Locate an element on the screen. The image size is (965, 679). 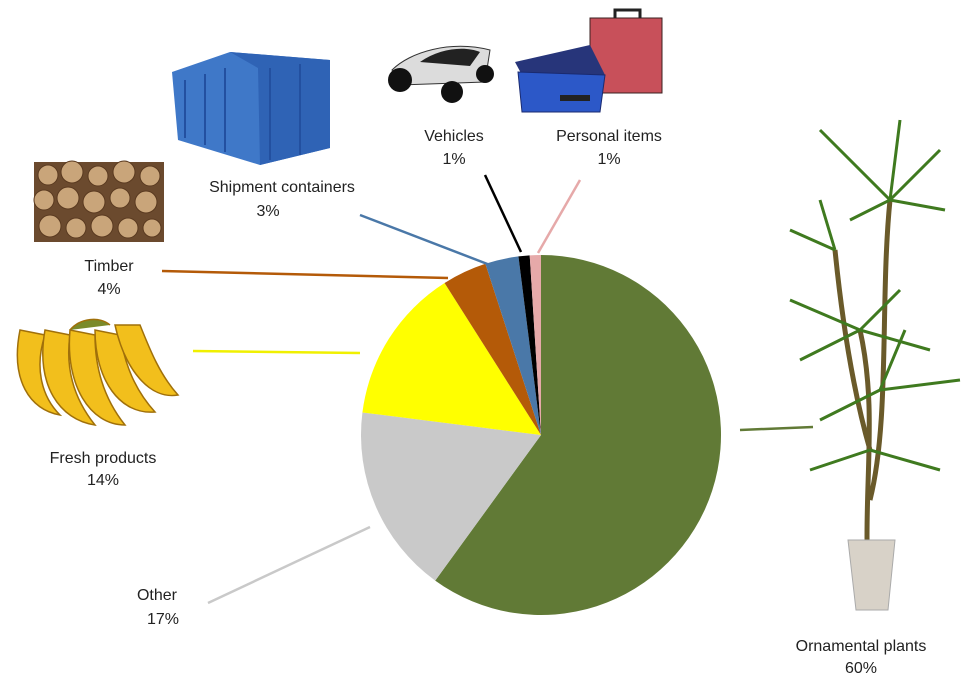
slice-value-label: 3% is located at coordinates (267, 211).